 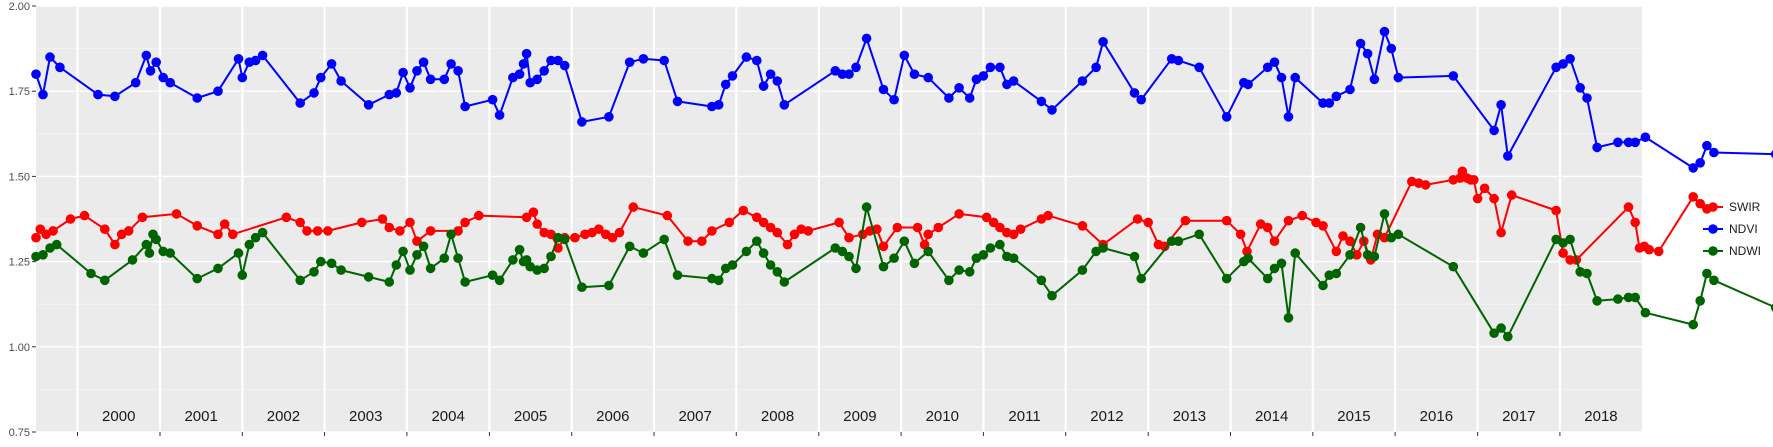 What do you see at coordinates (1436, 416) in the screenshot?
I see `year-label: 2016` at bounding box center [1436, 416].